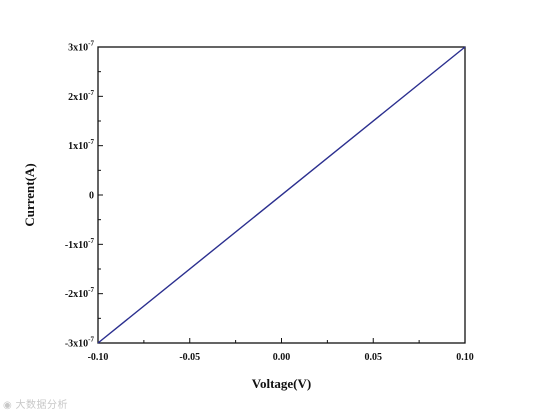  I want to click on y-tick-label: 2x10⁻⁷, so click(81, 96).